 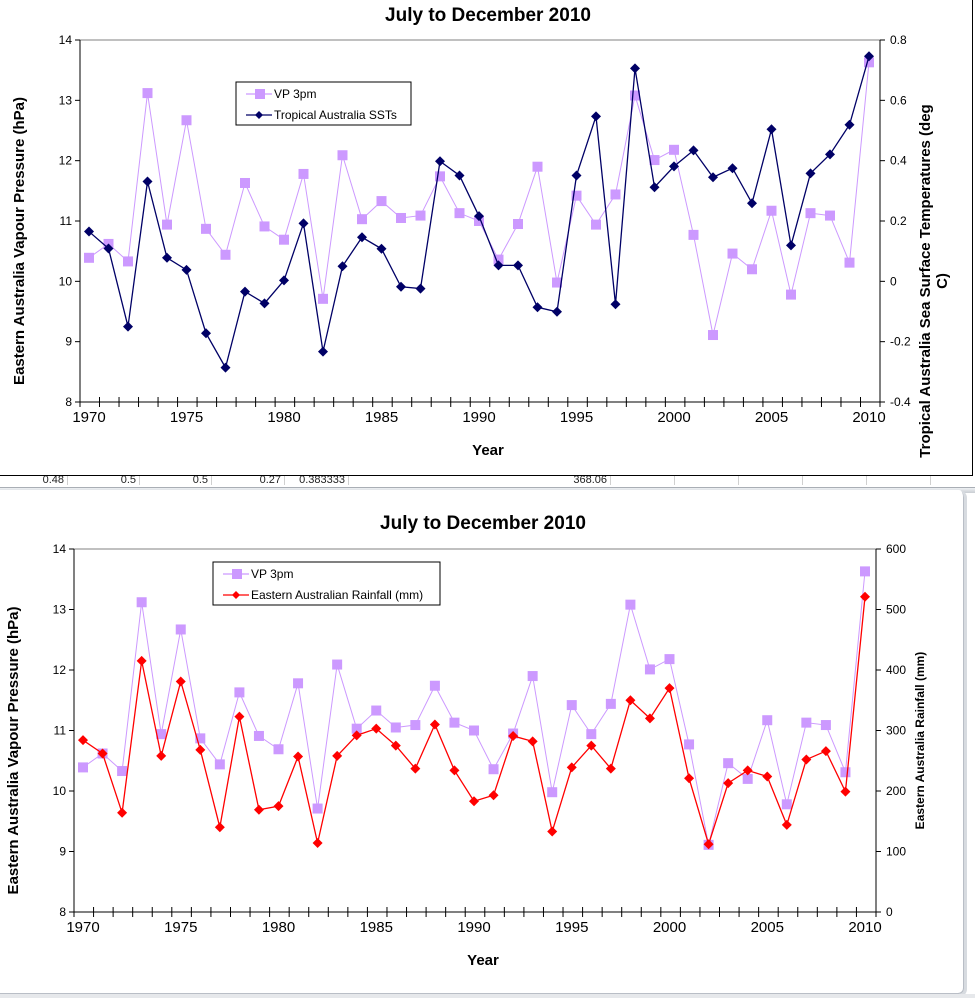 I want to click on left-y-tick-label: 14, so click(x=66, y=40).